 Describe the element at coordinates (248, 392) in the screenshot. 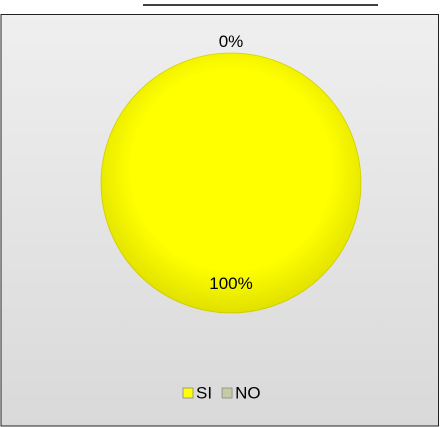

I see `legend-label: NO` at that location.